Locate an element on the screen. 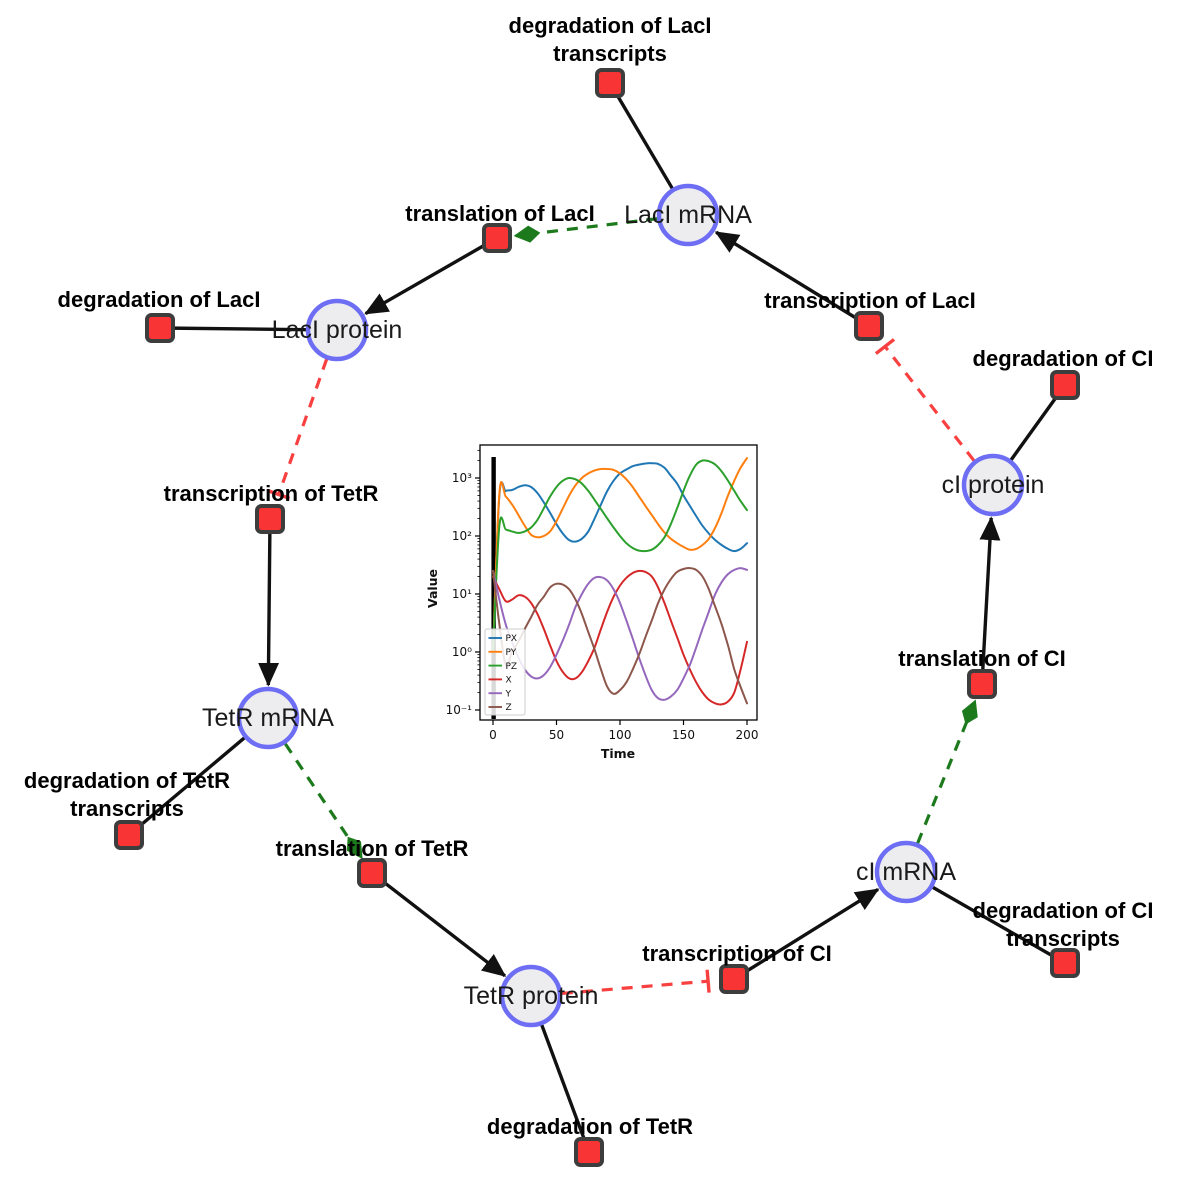  series-py is located at coordinates (620, 555).